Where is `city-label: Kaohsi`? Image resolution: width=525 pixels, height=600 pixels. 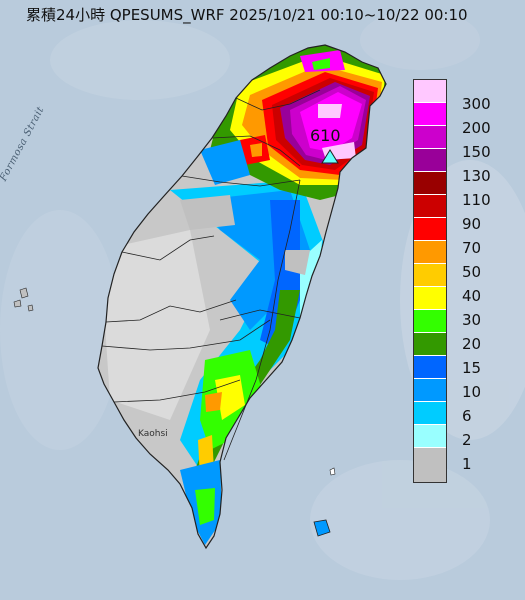 city-label: Kaohsi is located at coordinates (153, 434).